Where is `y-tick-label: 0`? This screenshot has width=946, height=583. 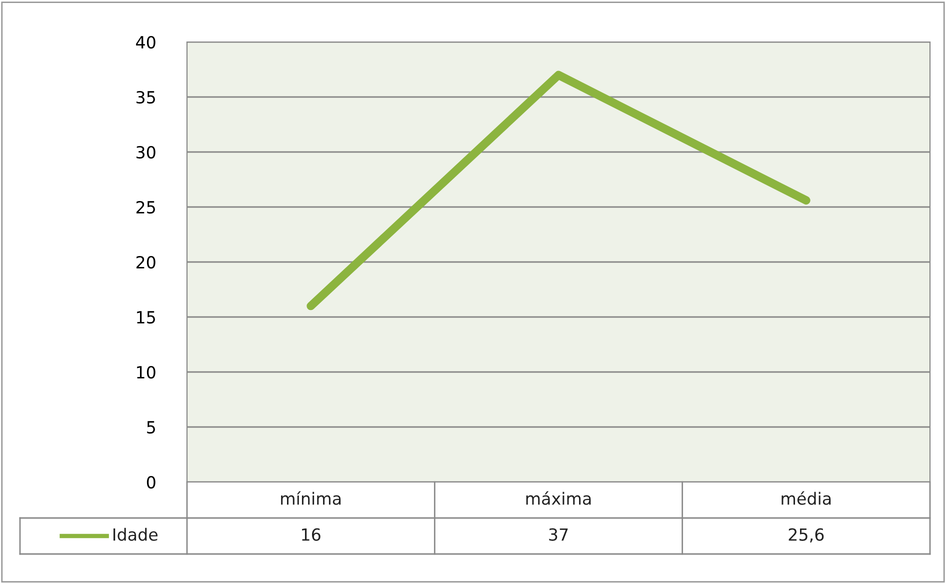 y-tick-label: 0 is located at coordinates (151, 482).